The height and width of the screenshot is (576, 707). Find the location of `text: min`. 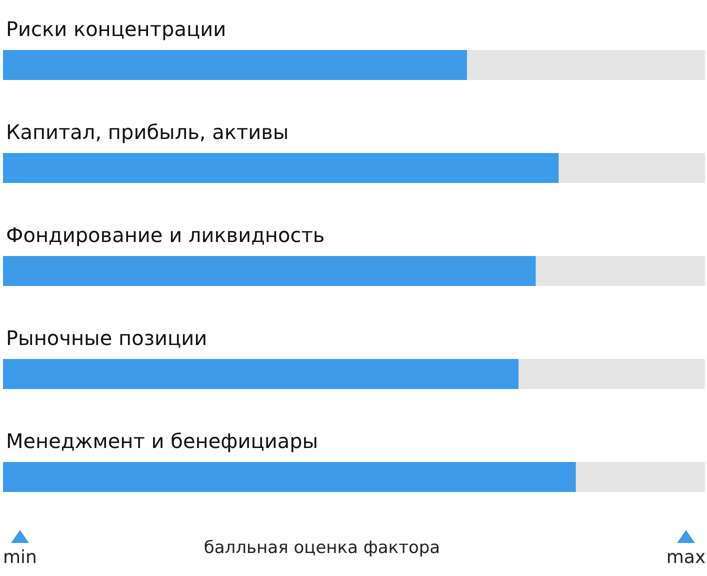

text: min is located at coordinates (20, 557).